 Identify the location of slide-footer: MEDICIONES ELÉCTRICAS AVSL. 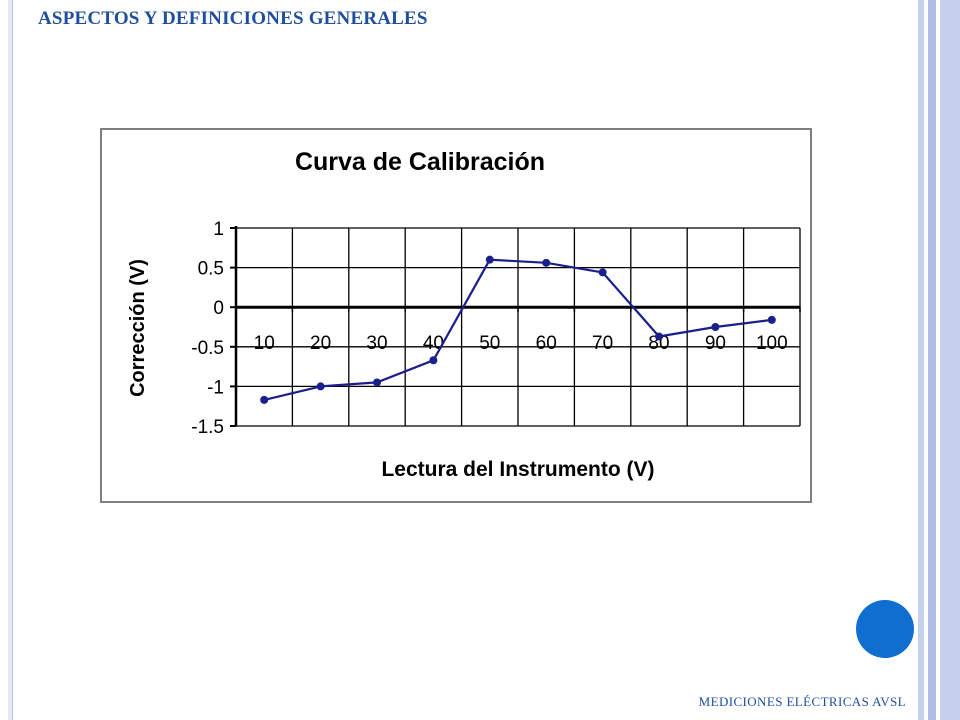
(802, 701).